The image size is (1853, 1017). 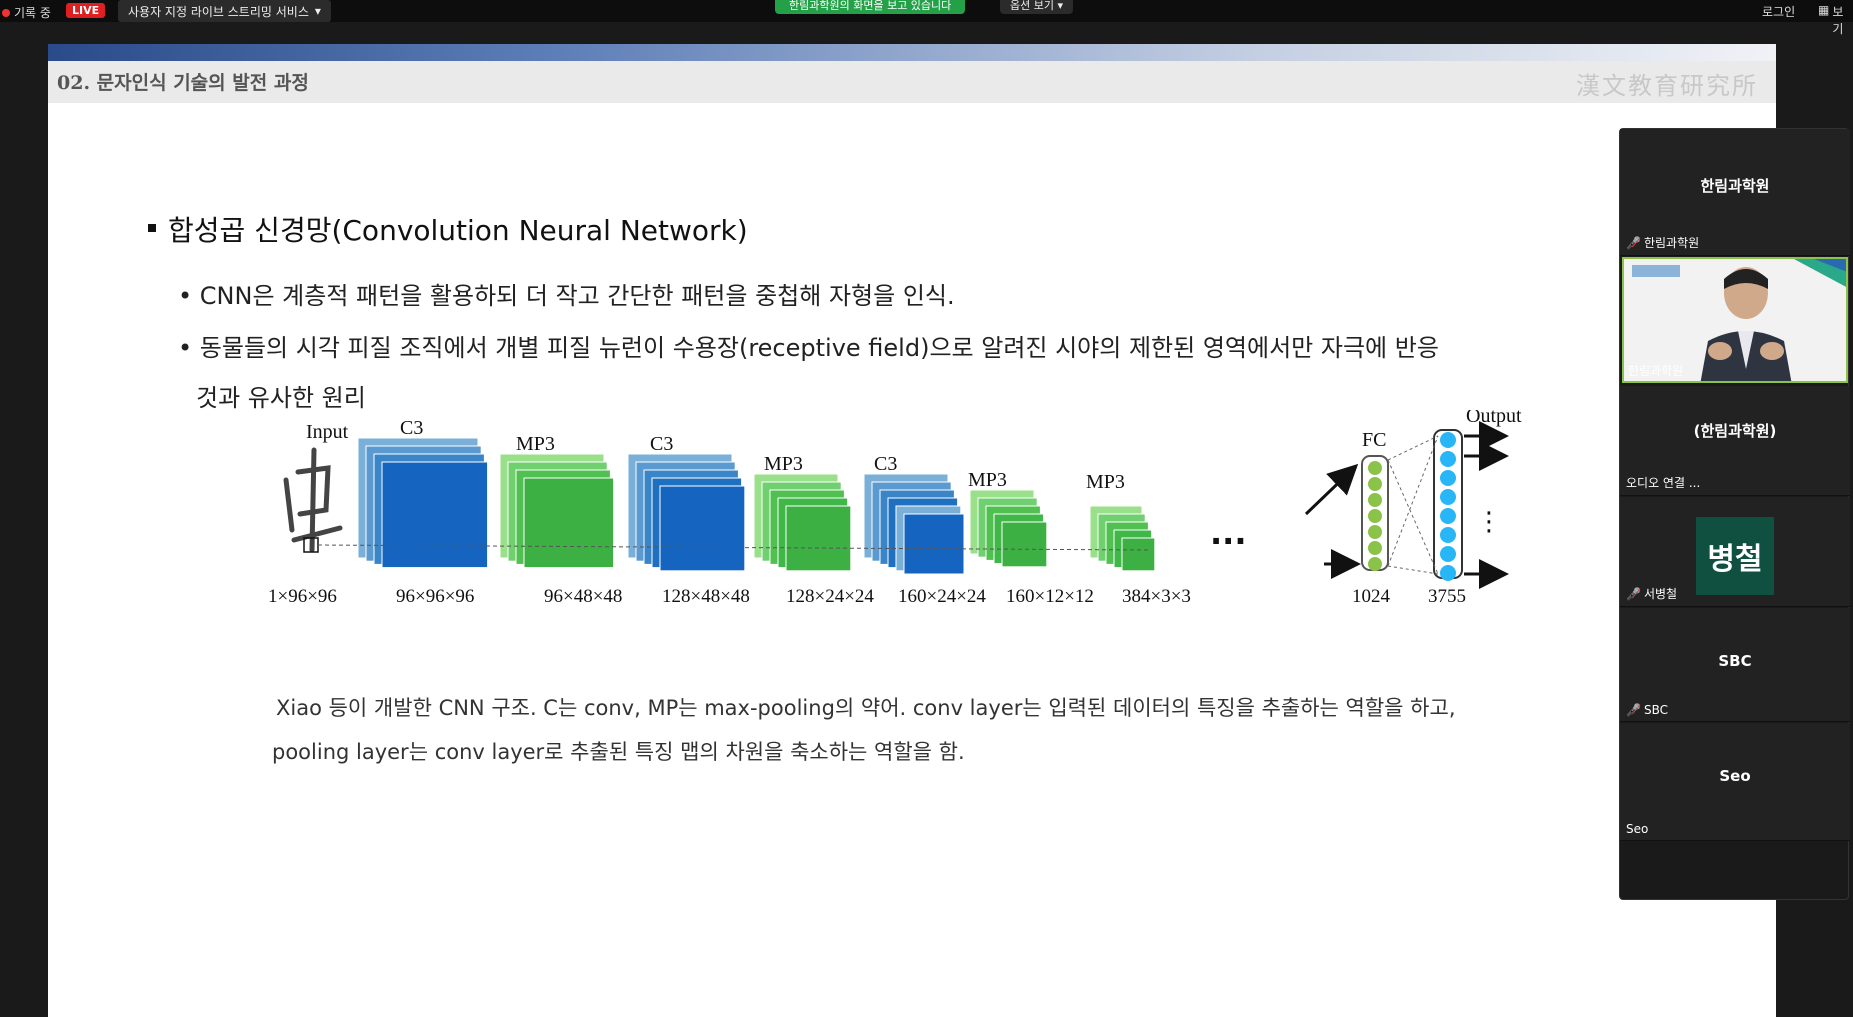 What do you see at coordinates (313, 500) in the screenshot?
I see `input-character-image` at bounding box center [313, 500].